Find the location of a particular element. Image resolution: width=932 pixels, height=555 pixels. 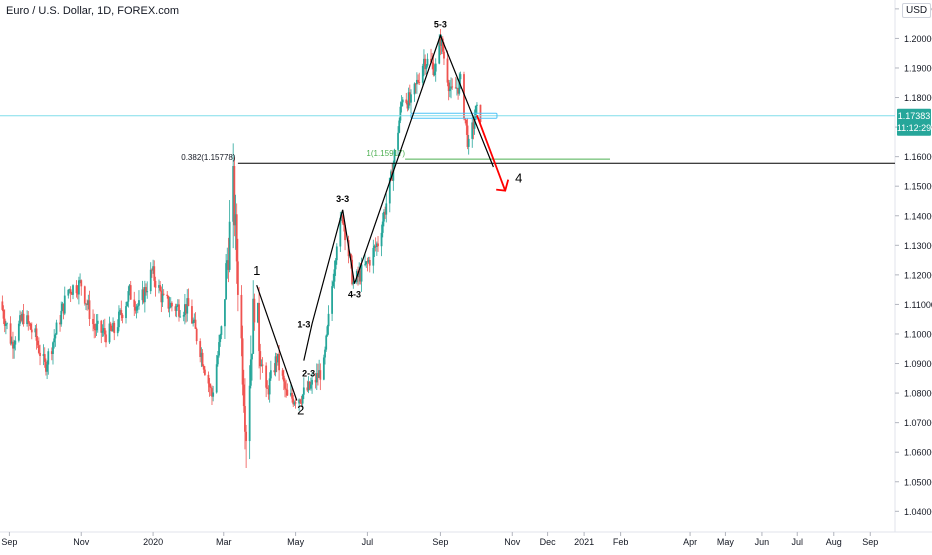

y-tick-label: 1.20000 is located at coordinates (918, 39).